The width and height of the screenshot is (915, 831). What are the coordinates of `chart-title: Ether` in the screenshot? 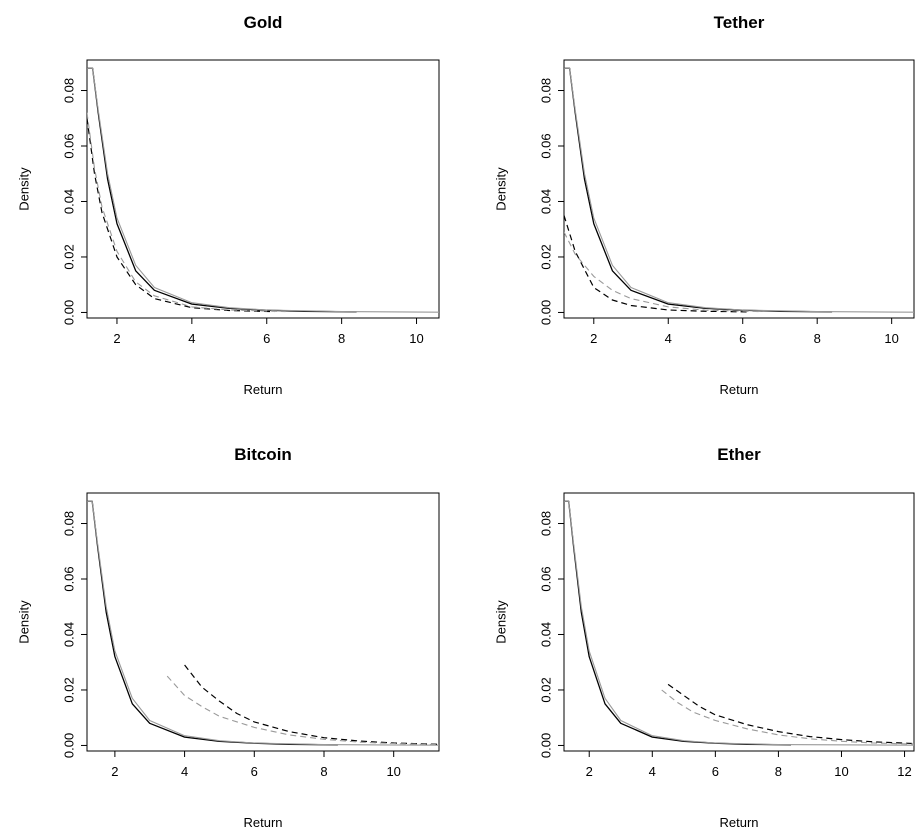 It's located at (739, 454).